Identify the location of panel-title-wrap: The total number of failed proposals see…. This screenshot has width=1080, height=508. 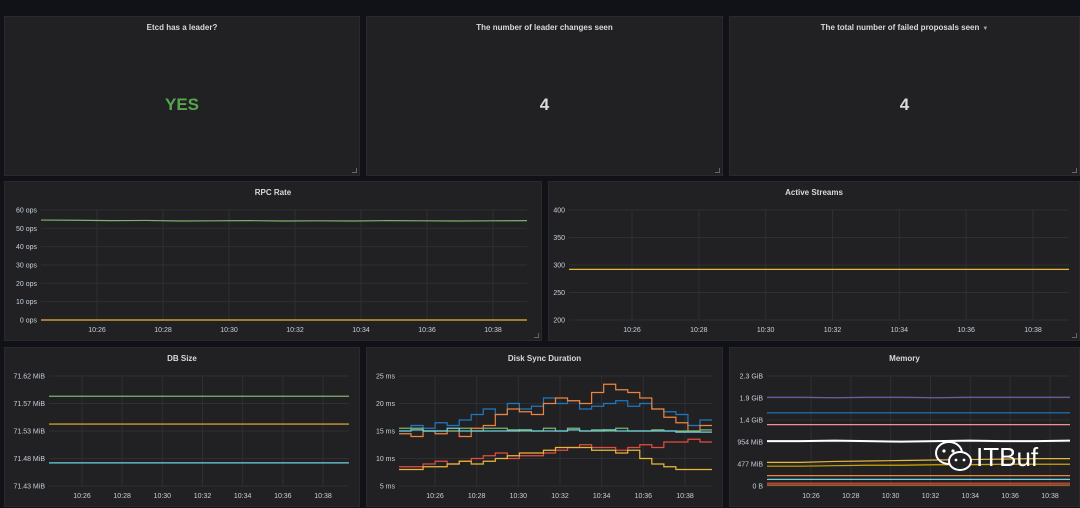
(904, 27).